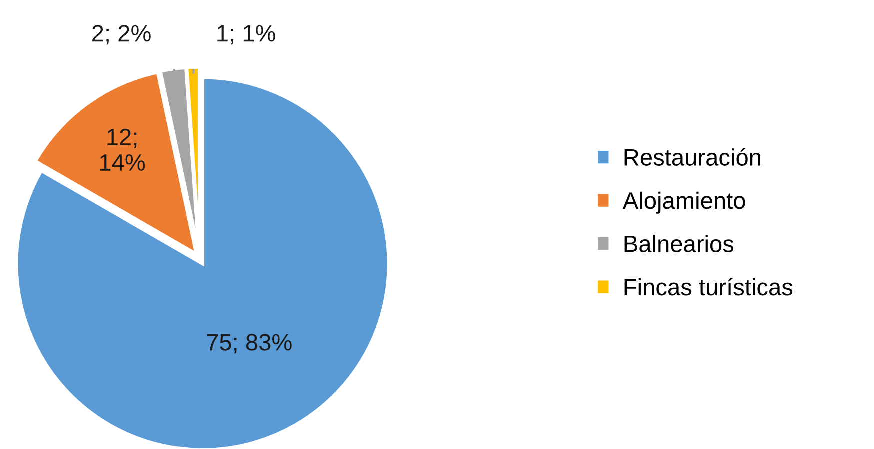  I want to click on legend-label: Alojamiento, so click(684, 203).